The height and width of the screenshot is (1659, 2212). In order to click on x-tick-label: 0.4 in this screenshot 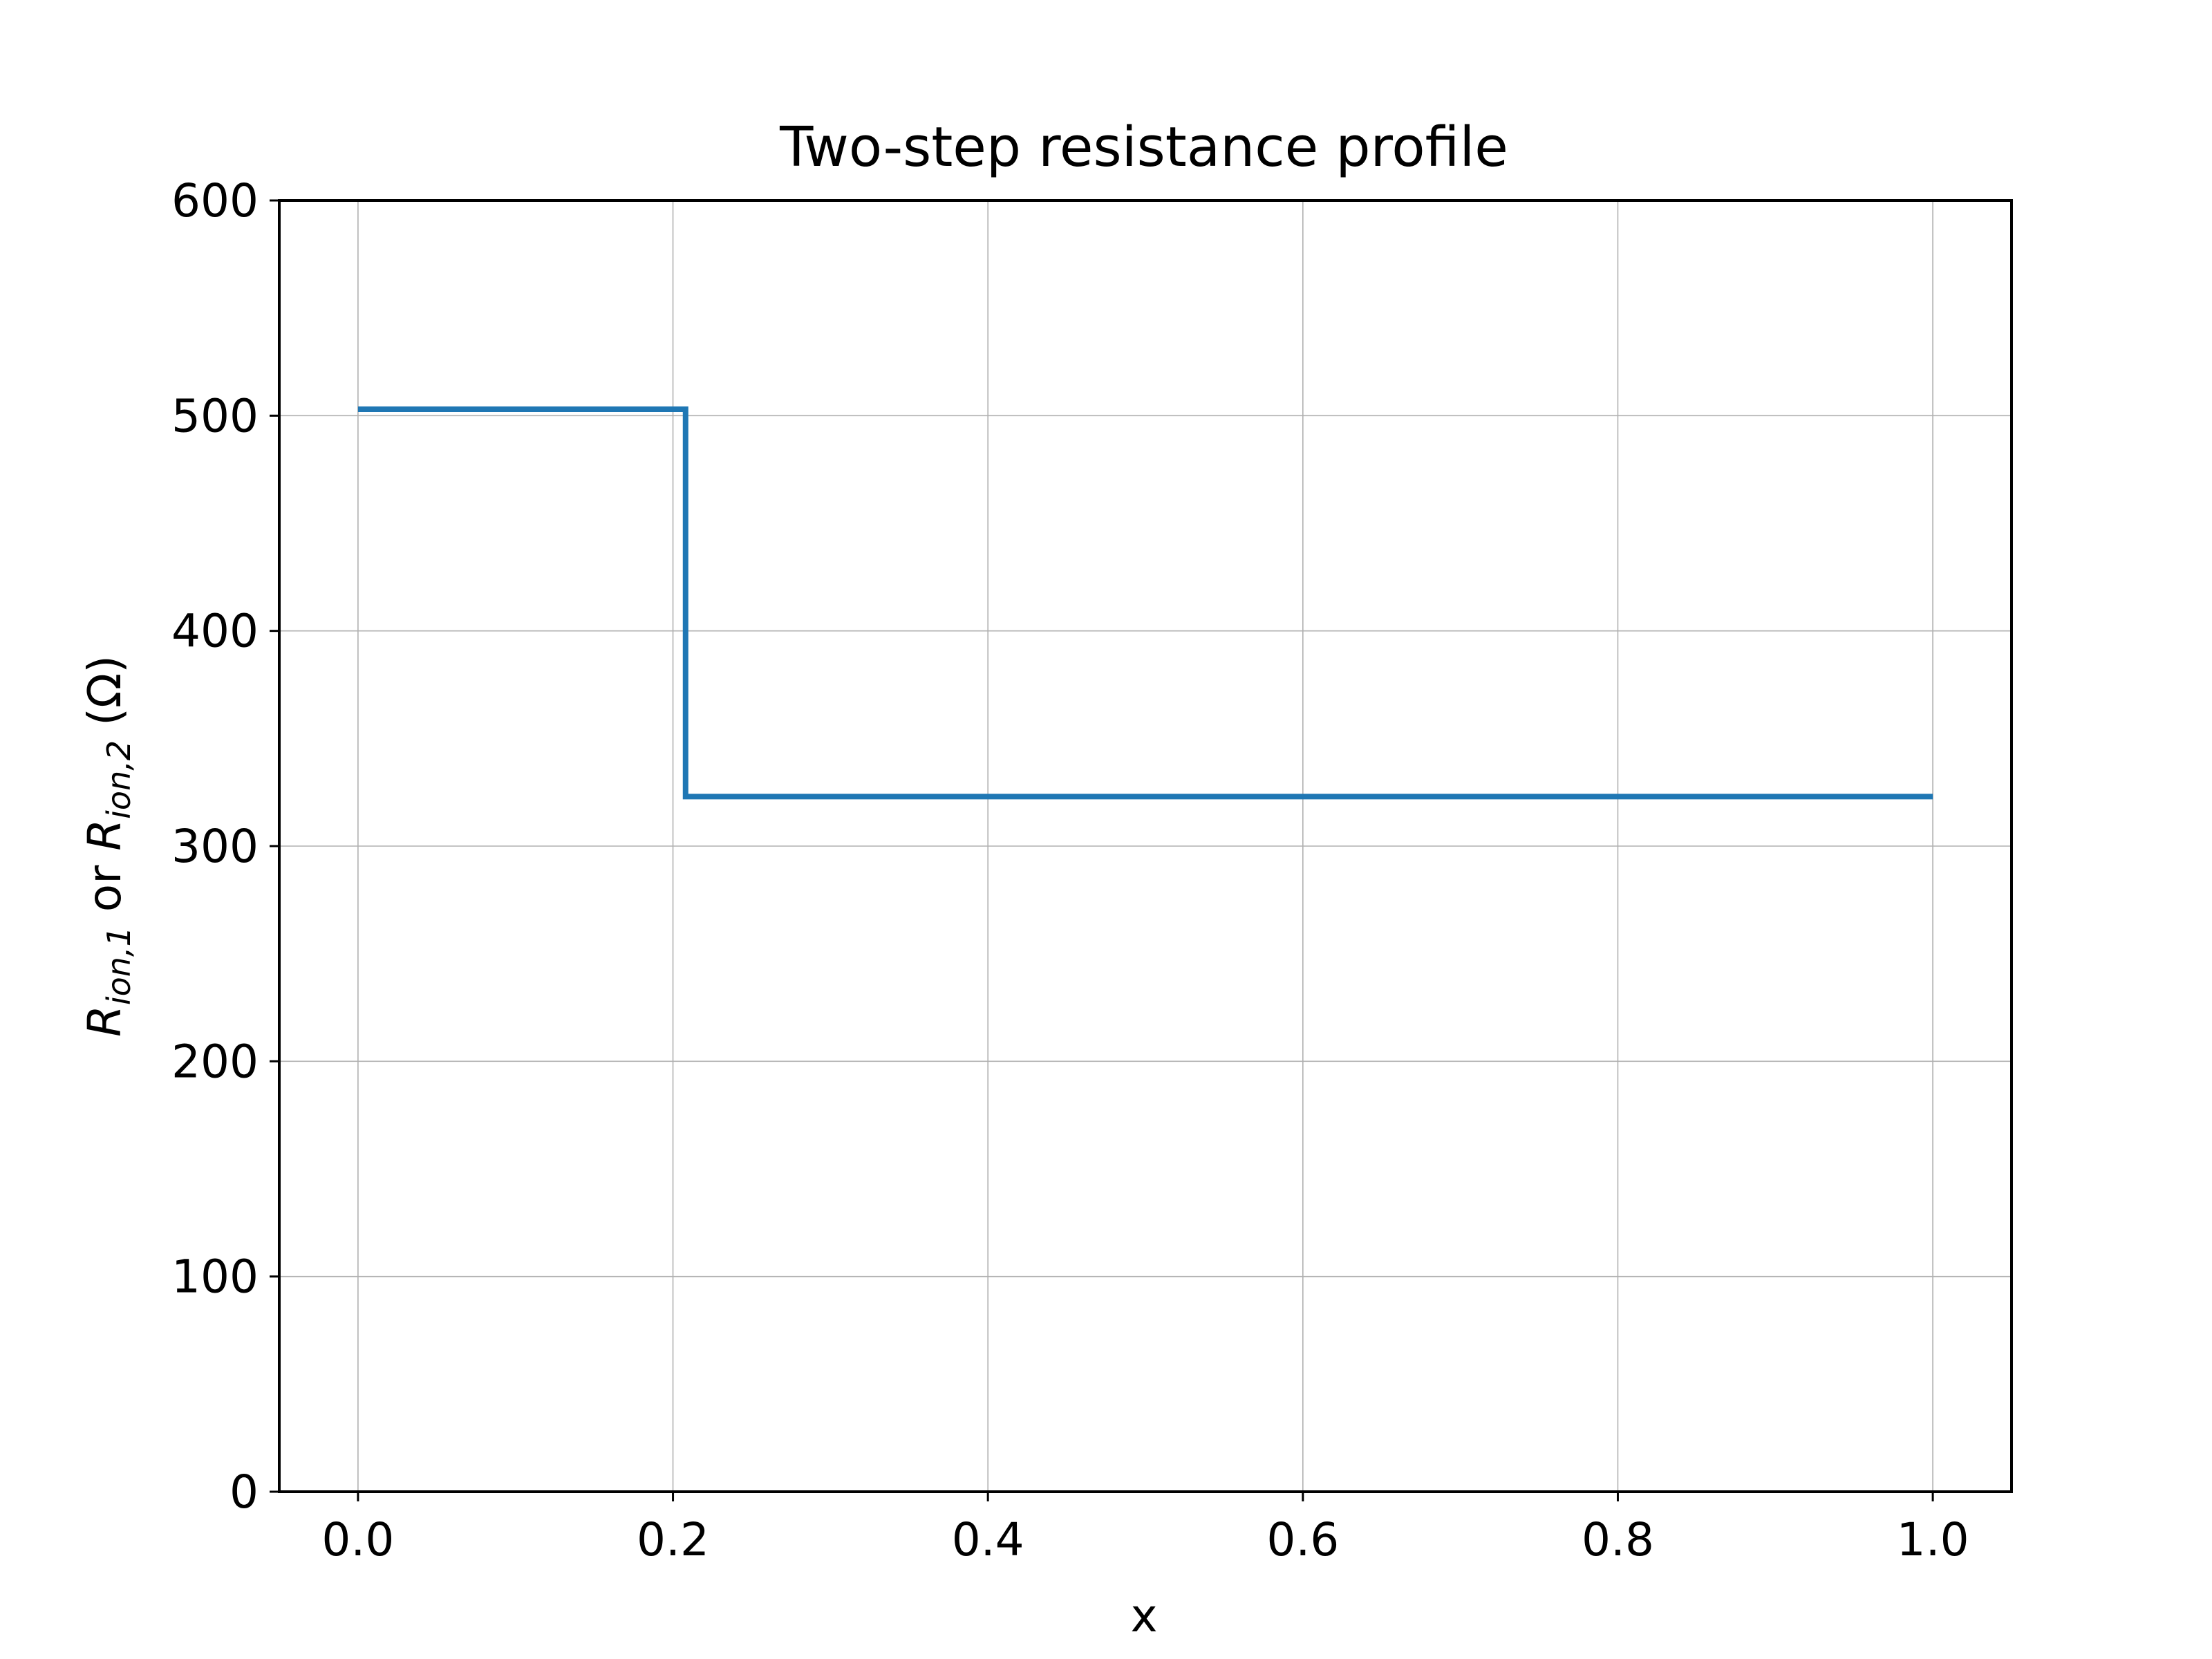, I will do `click(988, 1540)`.